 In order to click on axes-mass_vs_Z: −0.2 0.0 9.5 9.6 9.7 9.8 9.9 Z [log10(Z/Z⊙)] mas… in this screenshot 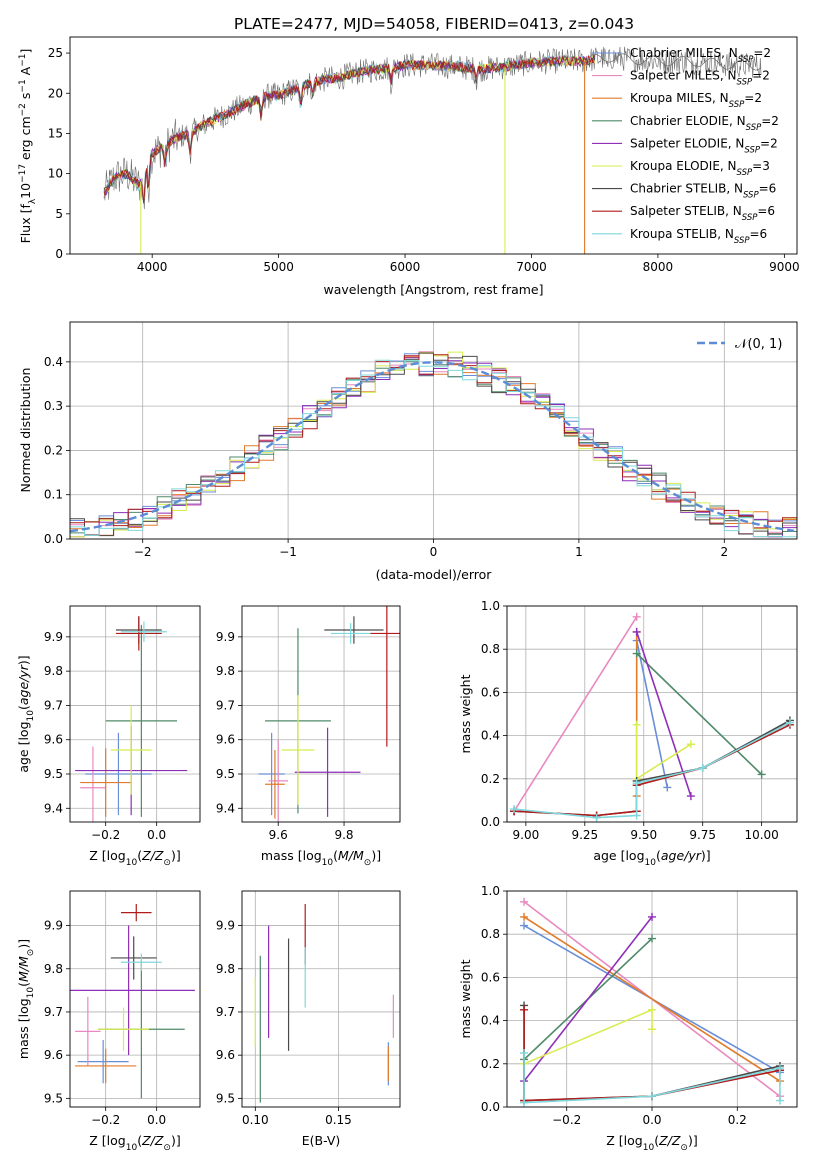, I will do `click(108, 1021)`.